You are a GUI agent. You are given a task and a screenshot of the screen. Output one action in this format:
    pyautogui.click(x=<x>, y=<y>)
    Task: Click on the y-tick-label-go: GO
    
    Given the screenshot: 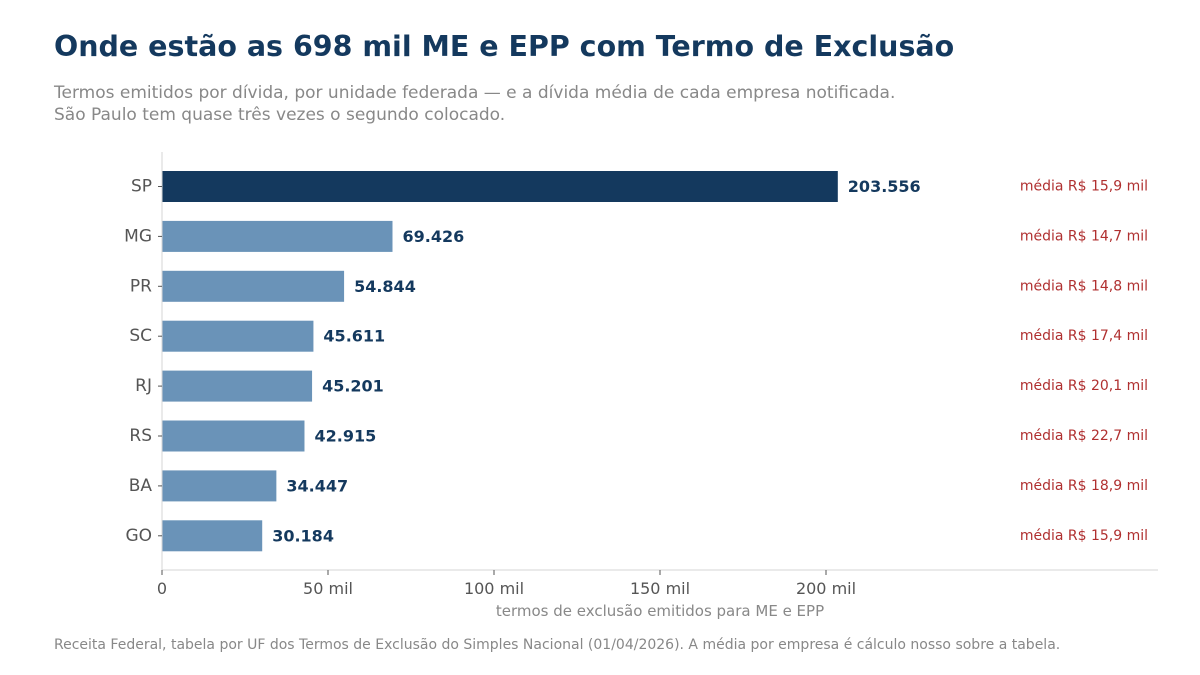 What is the action you would take?
    pyautogui.click(x=138, y=536)
    